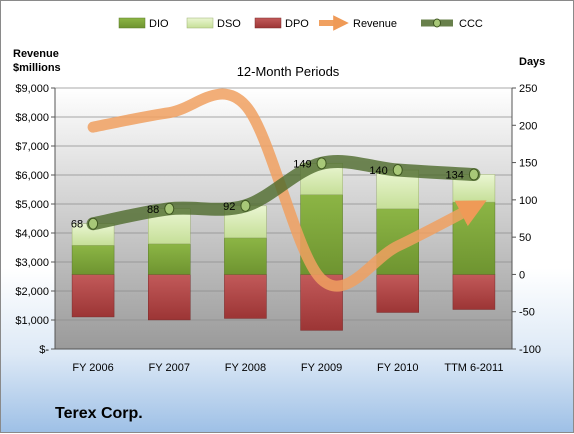 This screenshot has height=434, width=574. Describe the element at coordinates (32, 89) in the screenshot. I see `left-tick-label: $9,000` at that location.